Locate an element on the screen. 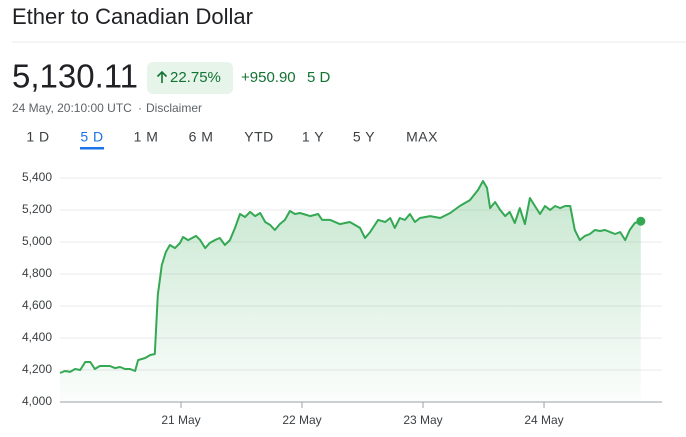  y-tick-label: 4,000 is located at coordinates (37, 401).